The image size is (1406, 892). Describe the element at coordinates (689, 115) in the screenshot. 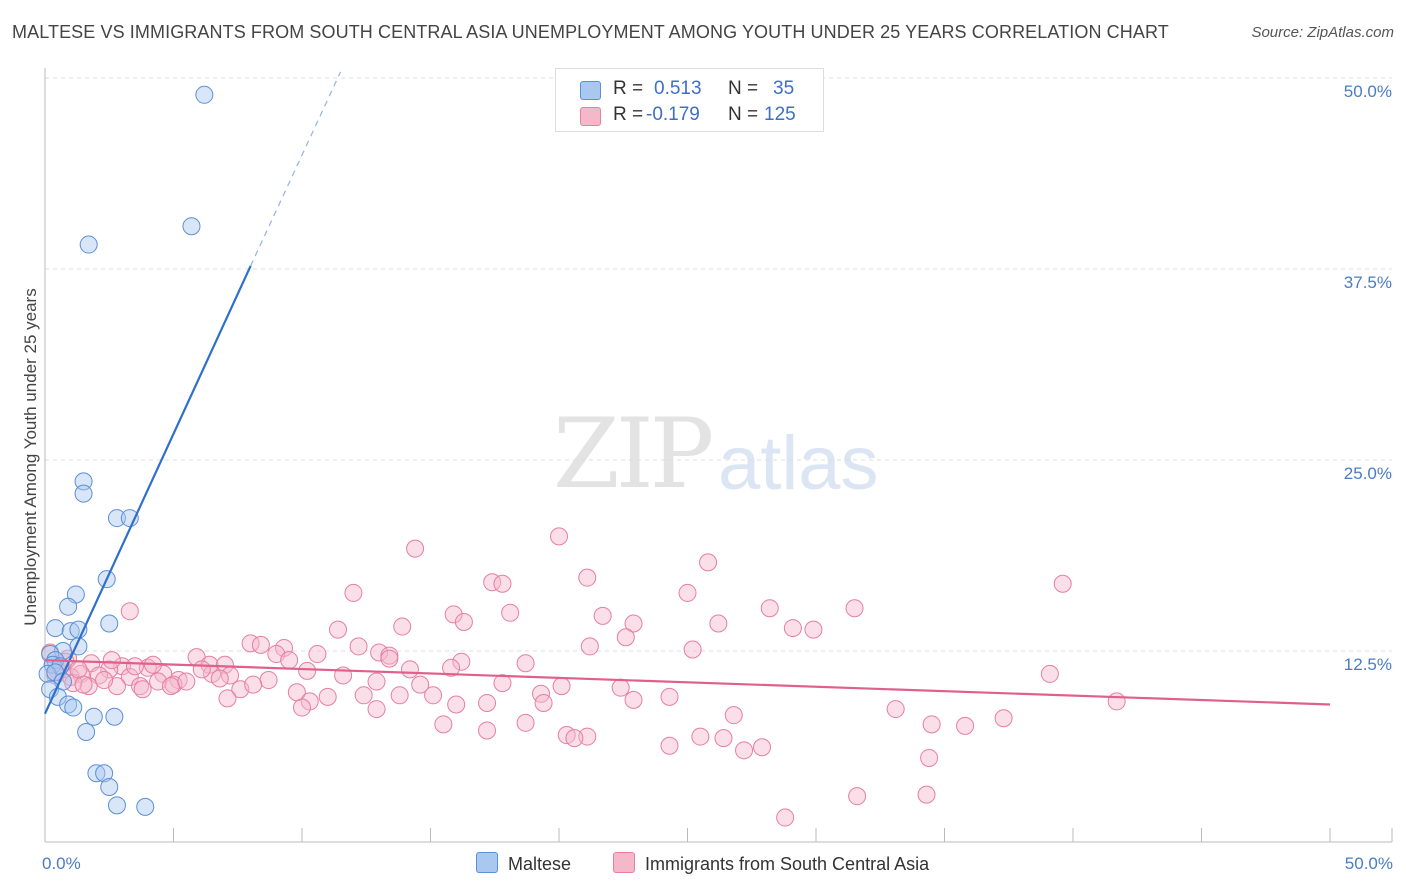

I see `legend-row-immigrants: R = -0.179 N = 125` at that location.